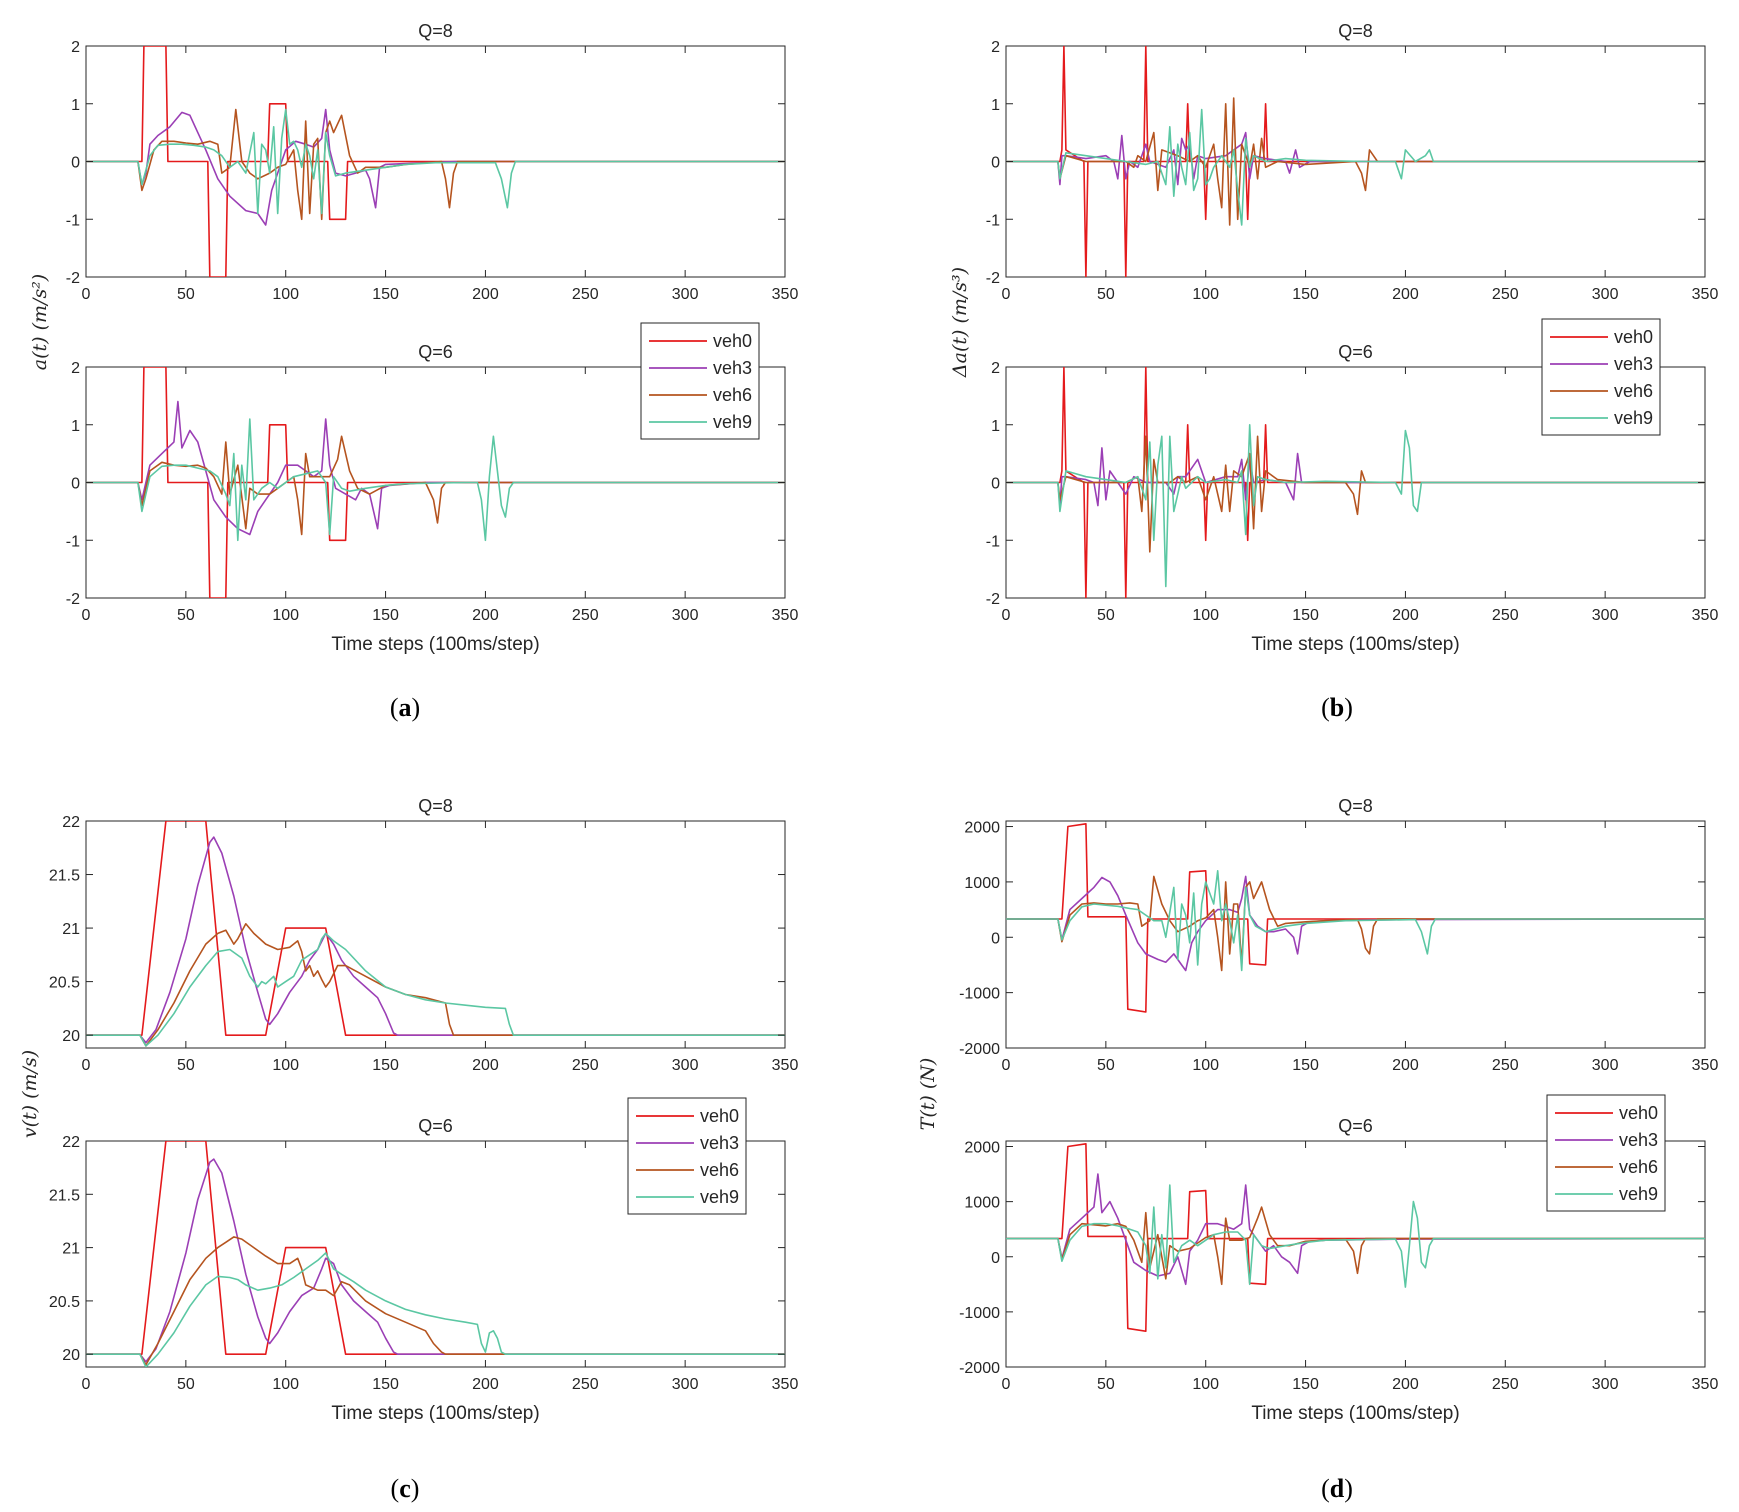 The height and width of the screenshot is (1512, 1739). Describe the element at coordinates (732, 395) in the screenshot. I see `legend-label-veh6: veh6` at that location.